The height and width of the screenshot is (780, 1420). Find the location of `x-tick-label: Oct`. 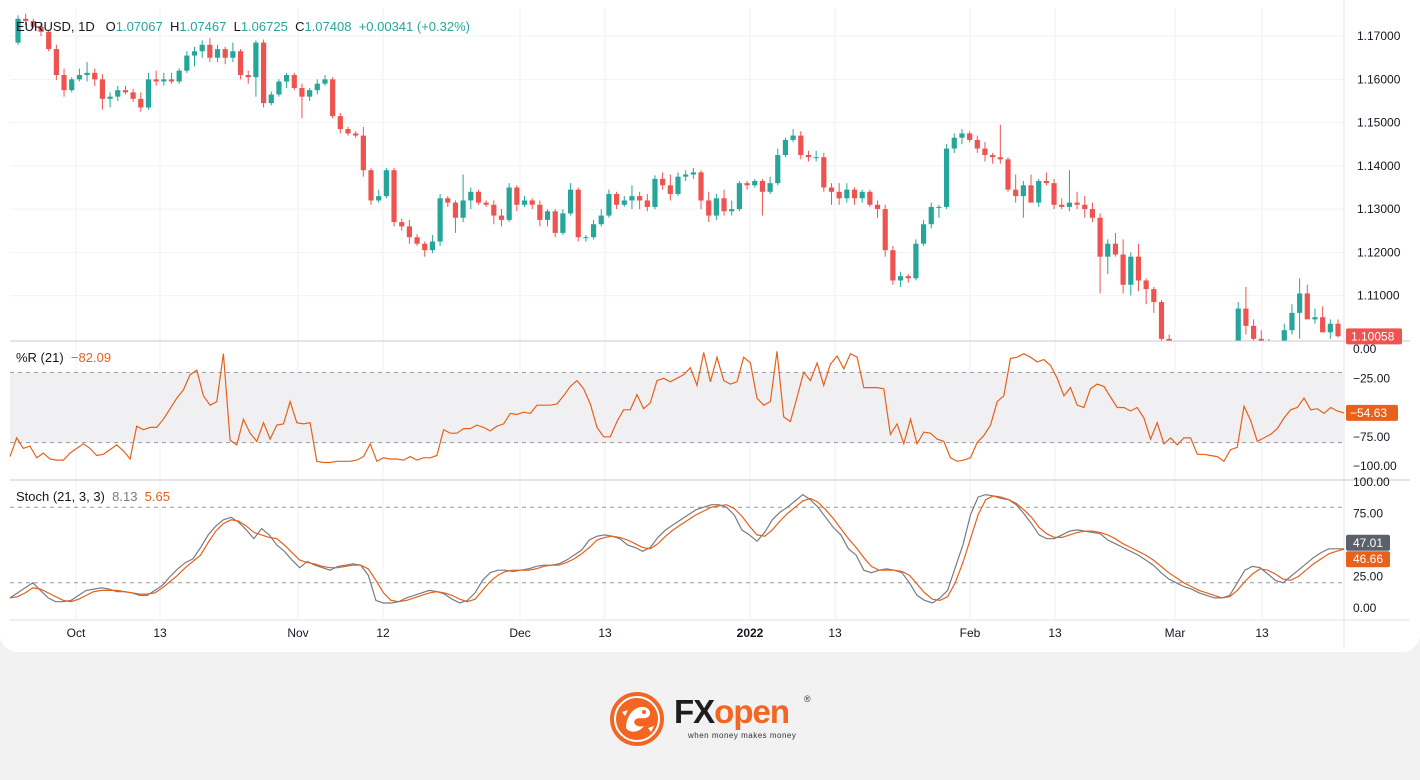

x-tick-label: Oct is located at coordinates (76, 633).